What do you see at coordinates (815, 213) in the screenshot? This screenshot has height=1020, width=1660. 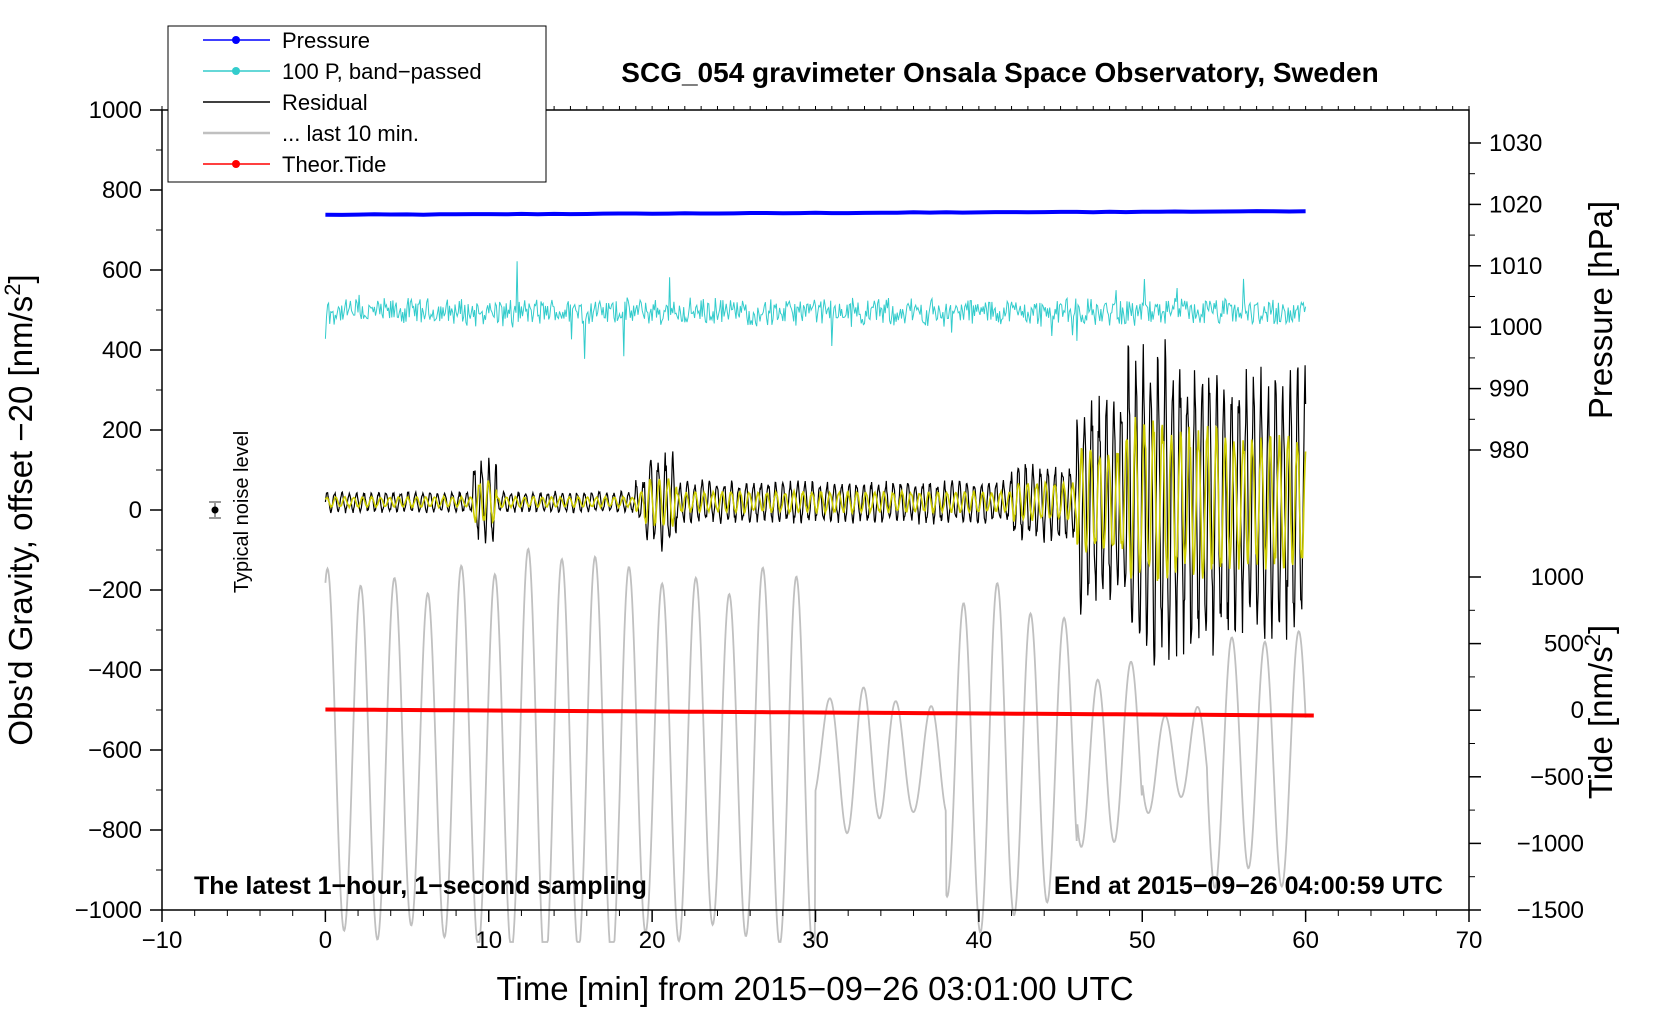 I see `series-pressure` at bounding box center [815, 213].